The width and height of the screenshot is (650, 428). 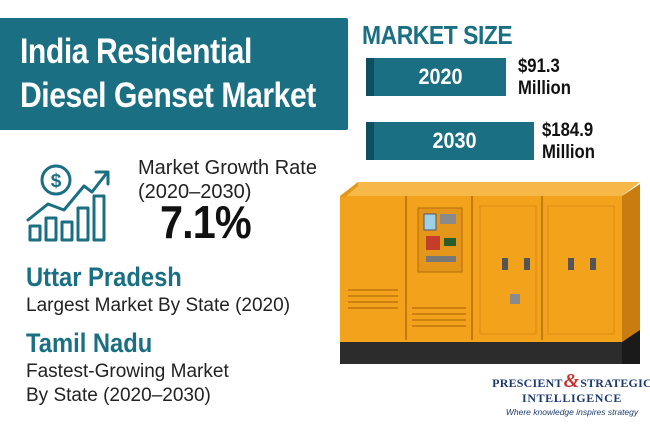 What do you see at coordinates (127, 371) in the screenshot?
I see `fastest-state-desc-line1: Fastest-Growing Market` at bounding box center [127, 371].